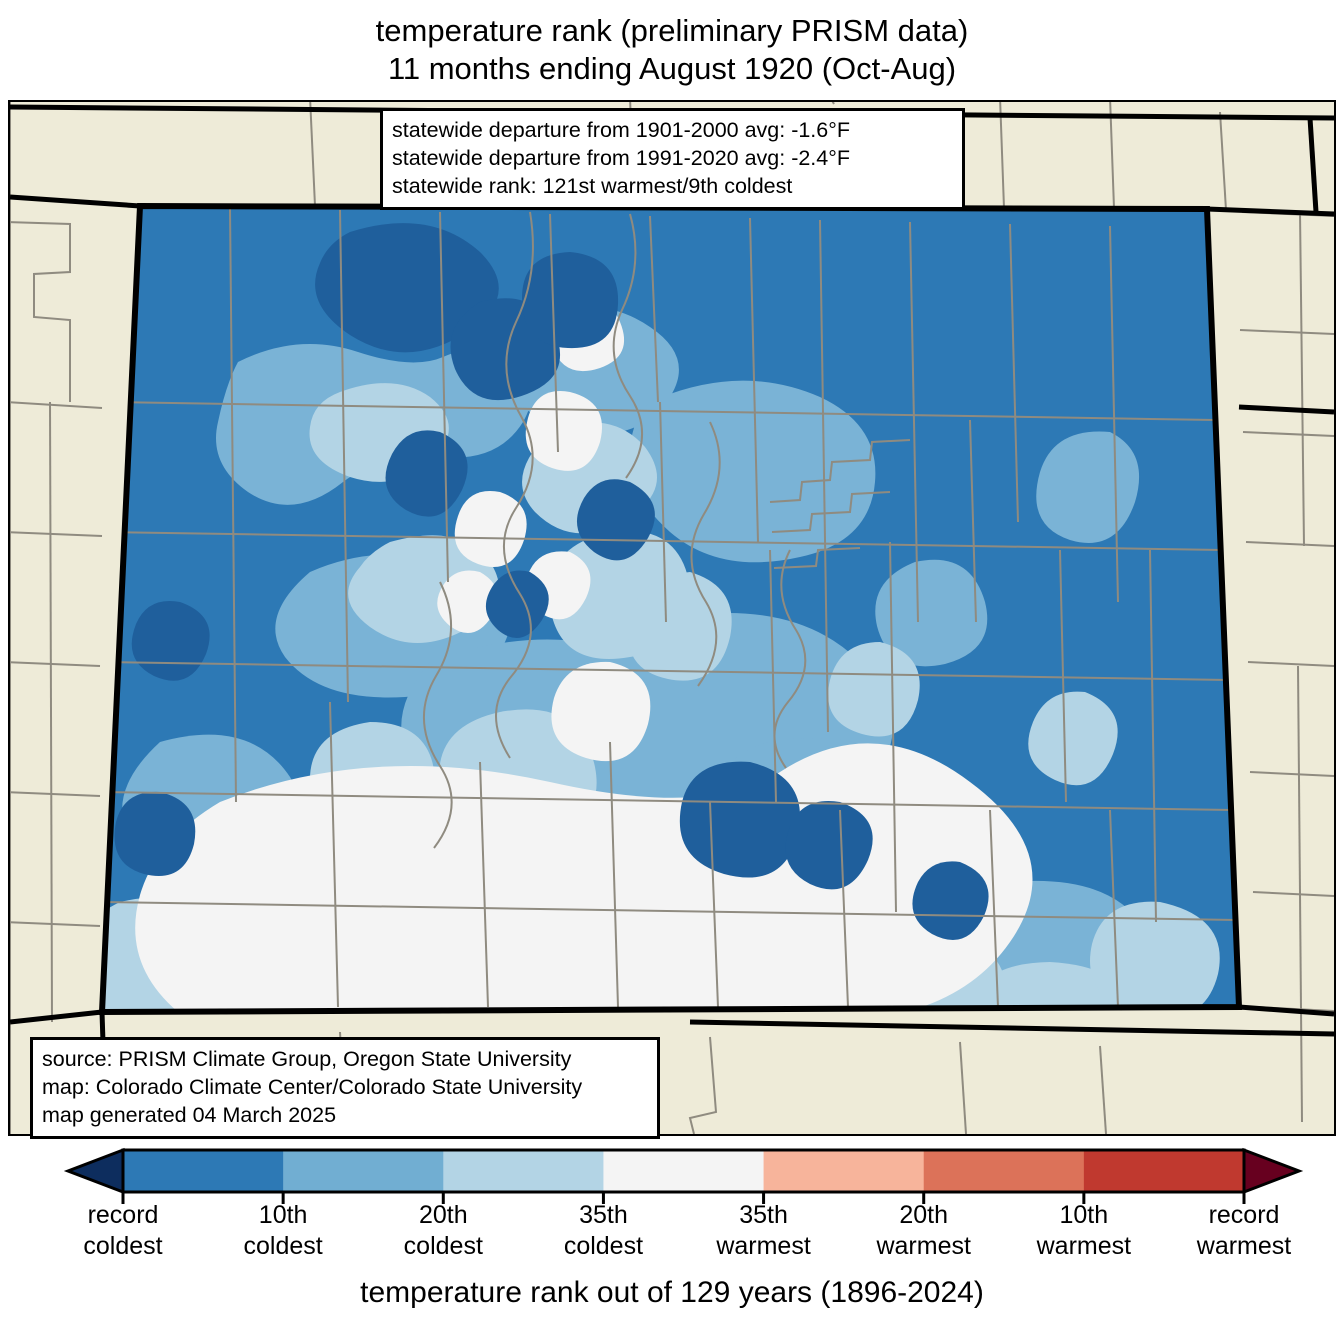 The width and height of the screenshot is (1344, 1332). What do you see at coordinates (603, 1231) in the screenshot?
I see `colorbar-tick-label: 35th coldest` at bounding box center [603, 1231].